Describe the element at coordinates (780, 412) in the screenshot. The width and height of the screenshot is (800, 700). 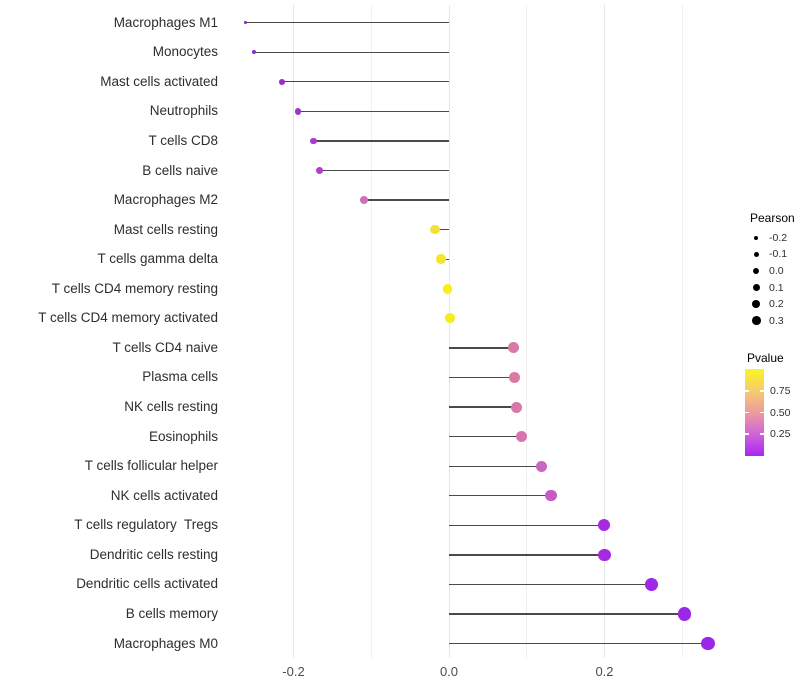
I see `colorbar-label: 0.50` at that location.